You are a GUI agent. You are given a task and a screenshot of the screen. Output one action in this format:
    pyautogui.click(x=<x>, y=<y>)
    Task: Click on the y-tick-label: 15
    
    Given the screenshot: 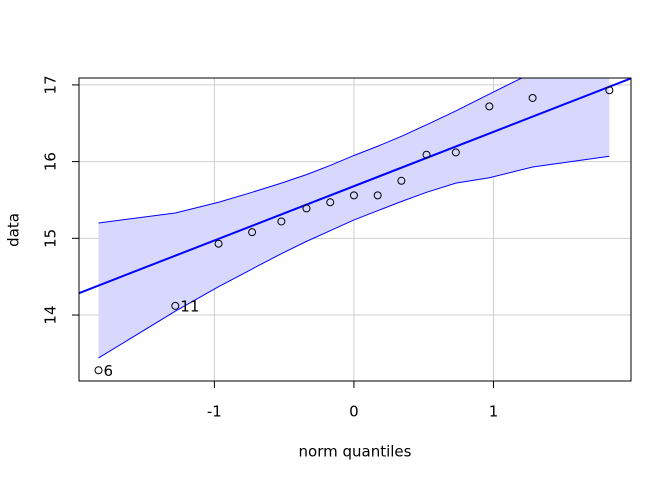 What is the action you would take?
    pyautogui.click(x=51, y=238)
    